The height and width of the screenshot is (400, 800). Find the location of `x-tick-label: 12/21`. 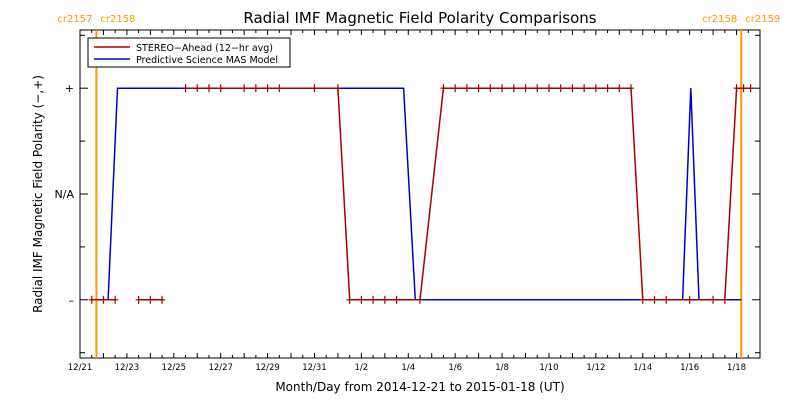

x-tick-label: 12/21 is located at coordinates (80, 368).